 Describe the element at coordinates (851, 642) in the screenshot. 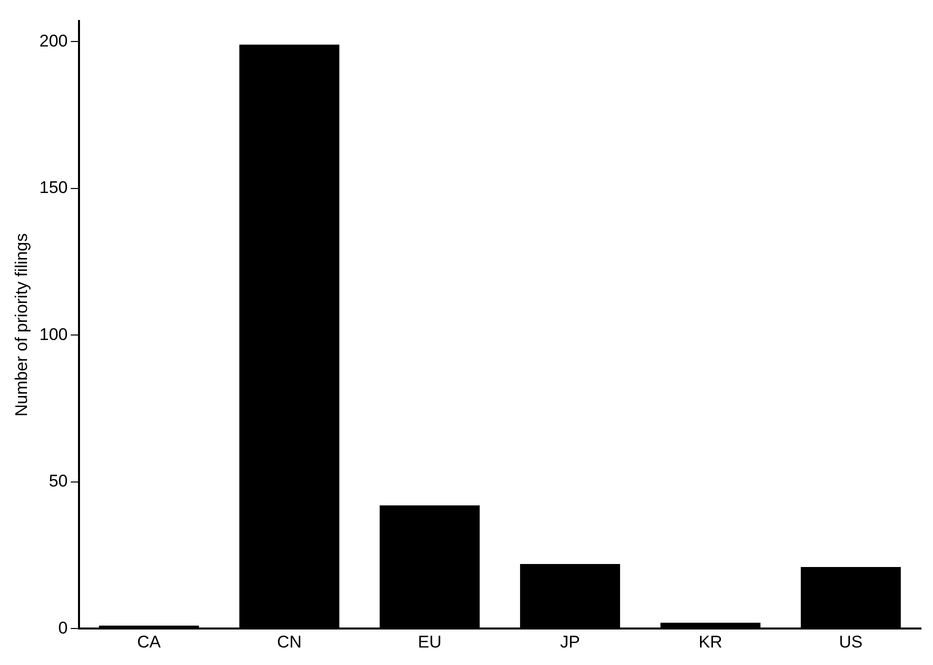

I see `x-tick-label: US` at that location.